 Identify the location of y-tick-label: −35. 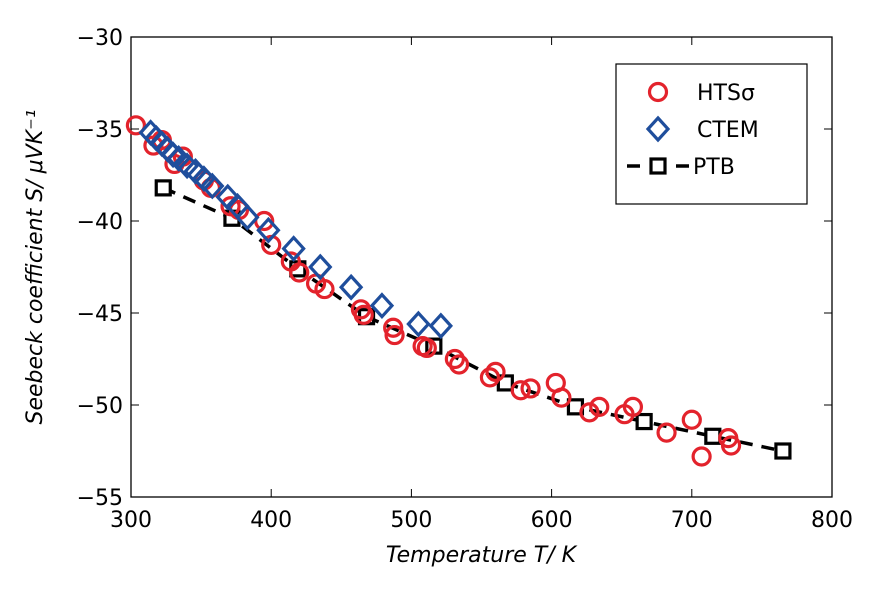
(100, 130).